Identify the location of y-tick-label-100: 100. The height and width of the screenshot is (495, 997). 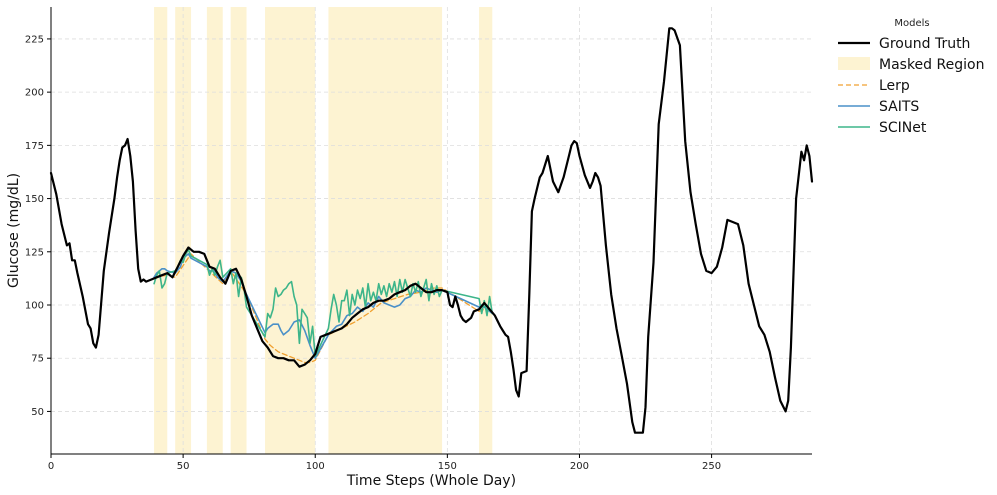
(34, 306).